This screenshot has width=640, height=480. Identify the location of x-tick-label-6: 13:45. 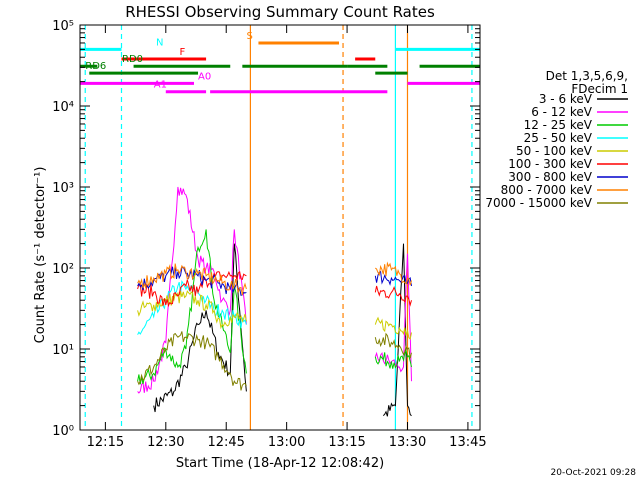
(467, 442).